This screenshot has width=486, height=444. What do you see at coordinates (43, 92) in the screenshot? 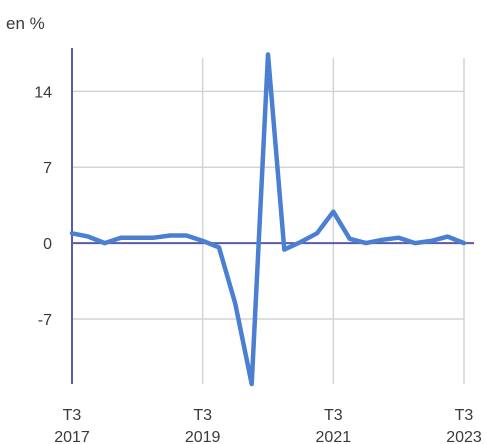
I see `y-tick-label: 14` at bounding box center [43, 92].